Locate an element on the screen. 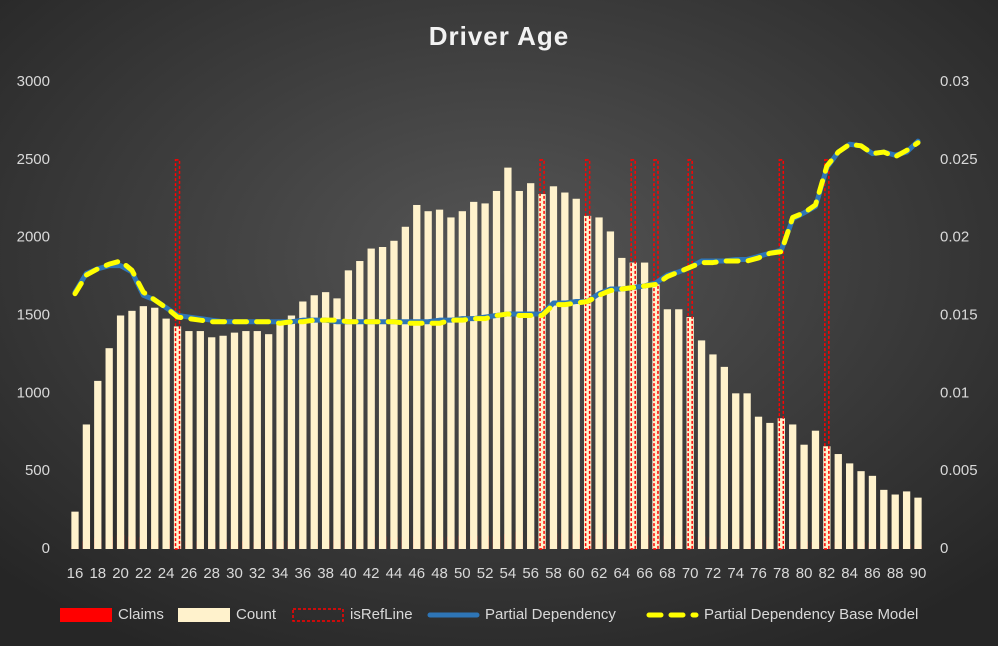  legend-label: Count is located at coordinates (256, 614).